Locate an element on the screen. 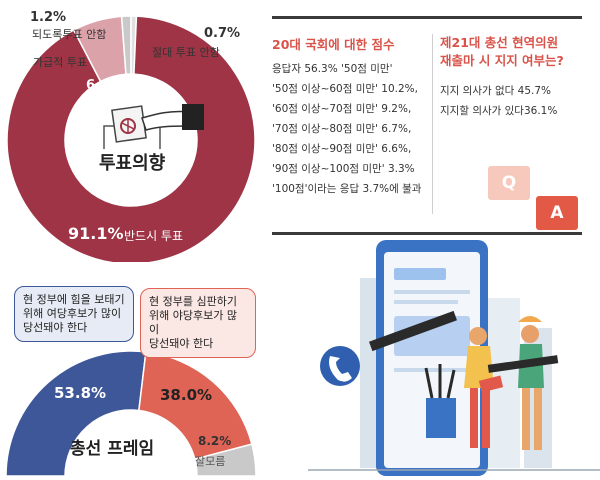 The image size is (600, 480). ballot-hand-icon is located at coordinates (153, 130).